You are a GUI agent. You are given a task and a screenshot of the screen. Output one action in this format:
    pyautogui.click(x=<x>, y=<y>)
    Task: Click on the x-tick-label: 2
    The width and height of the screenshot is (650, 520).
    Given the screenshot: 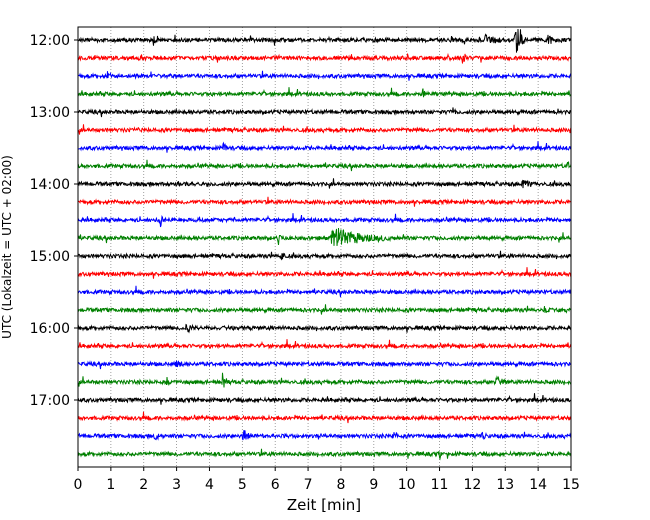 What is the action you would take?
    pyautogui.click(x=143, y=485)
    